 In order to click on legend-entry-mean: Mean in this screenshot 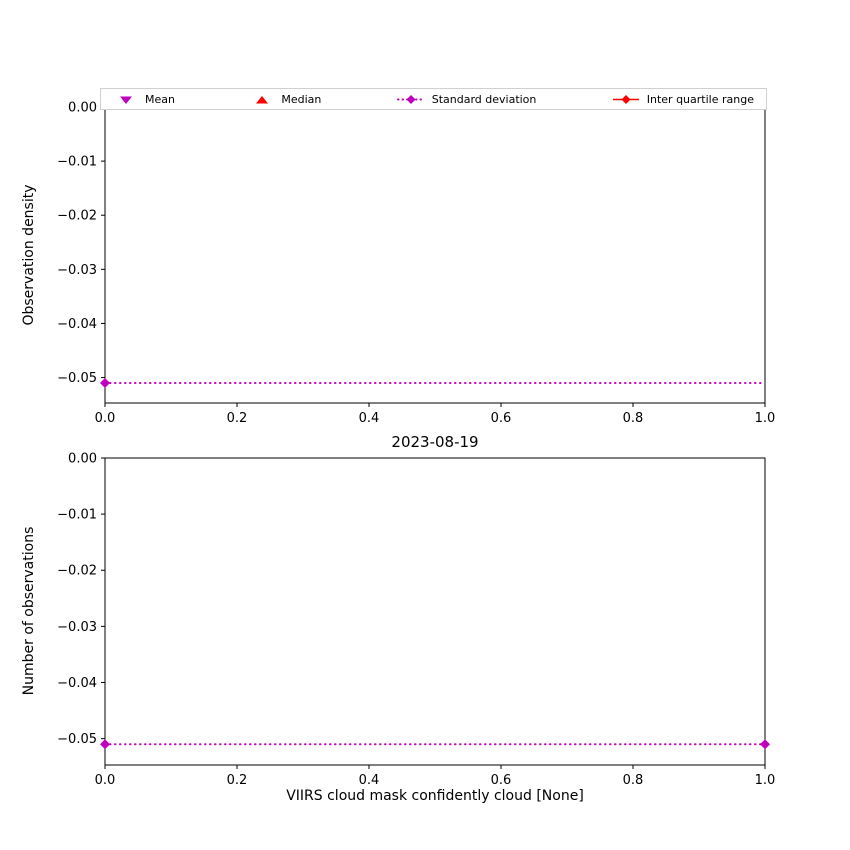, I will do `click(144, 99)`.